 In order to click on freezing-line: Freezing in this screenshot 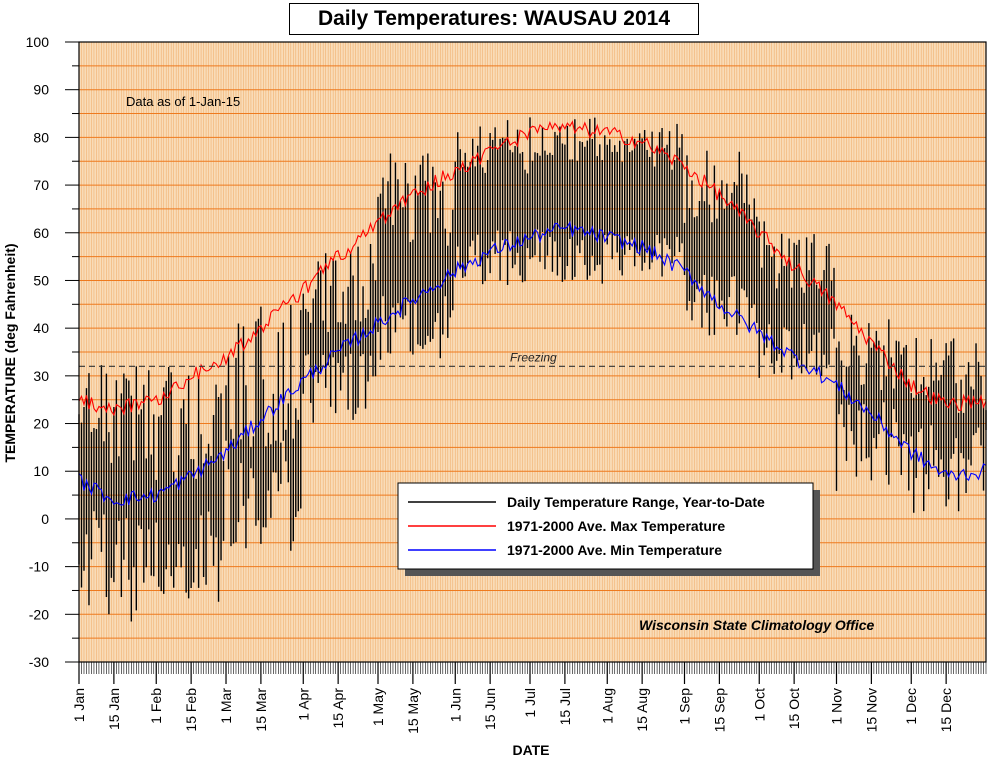, I will do `click(532, 358)`.